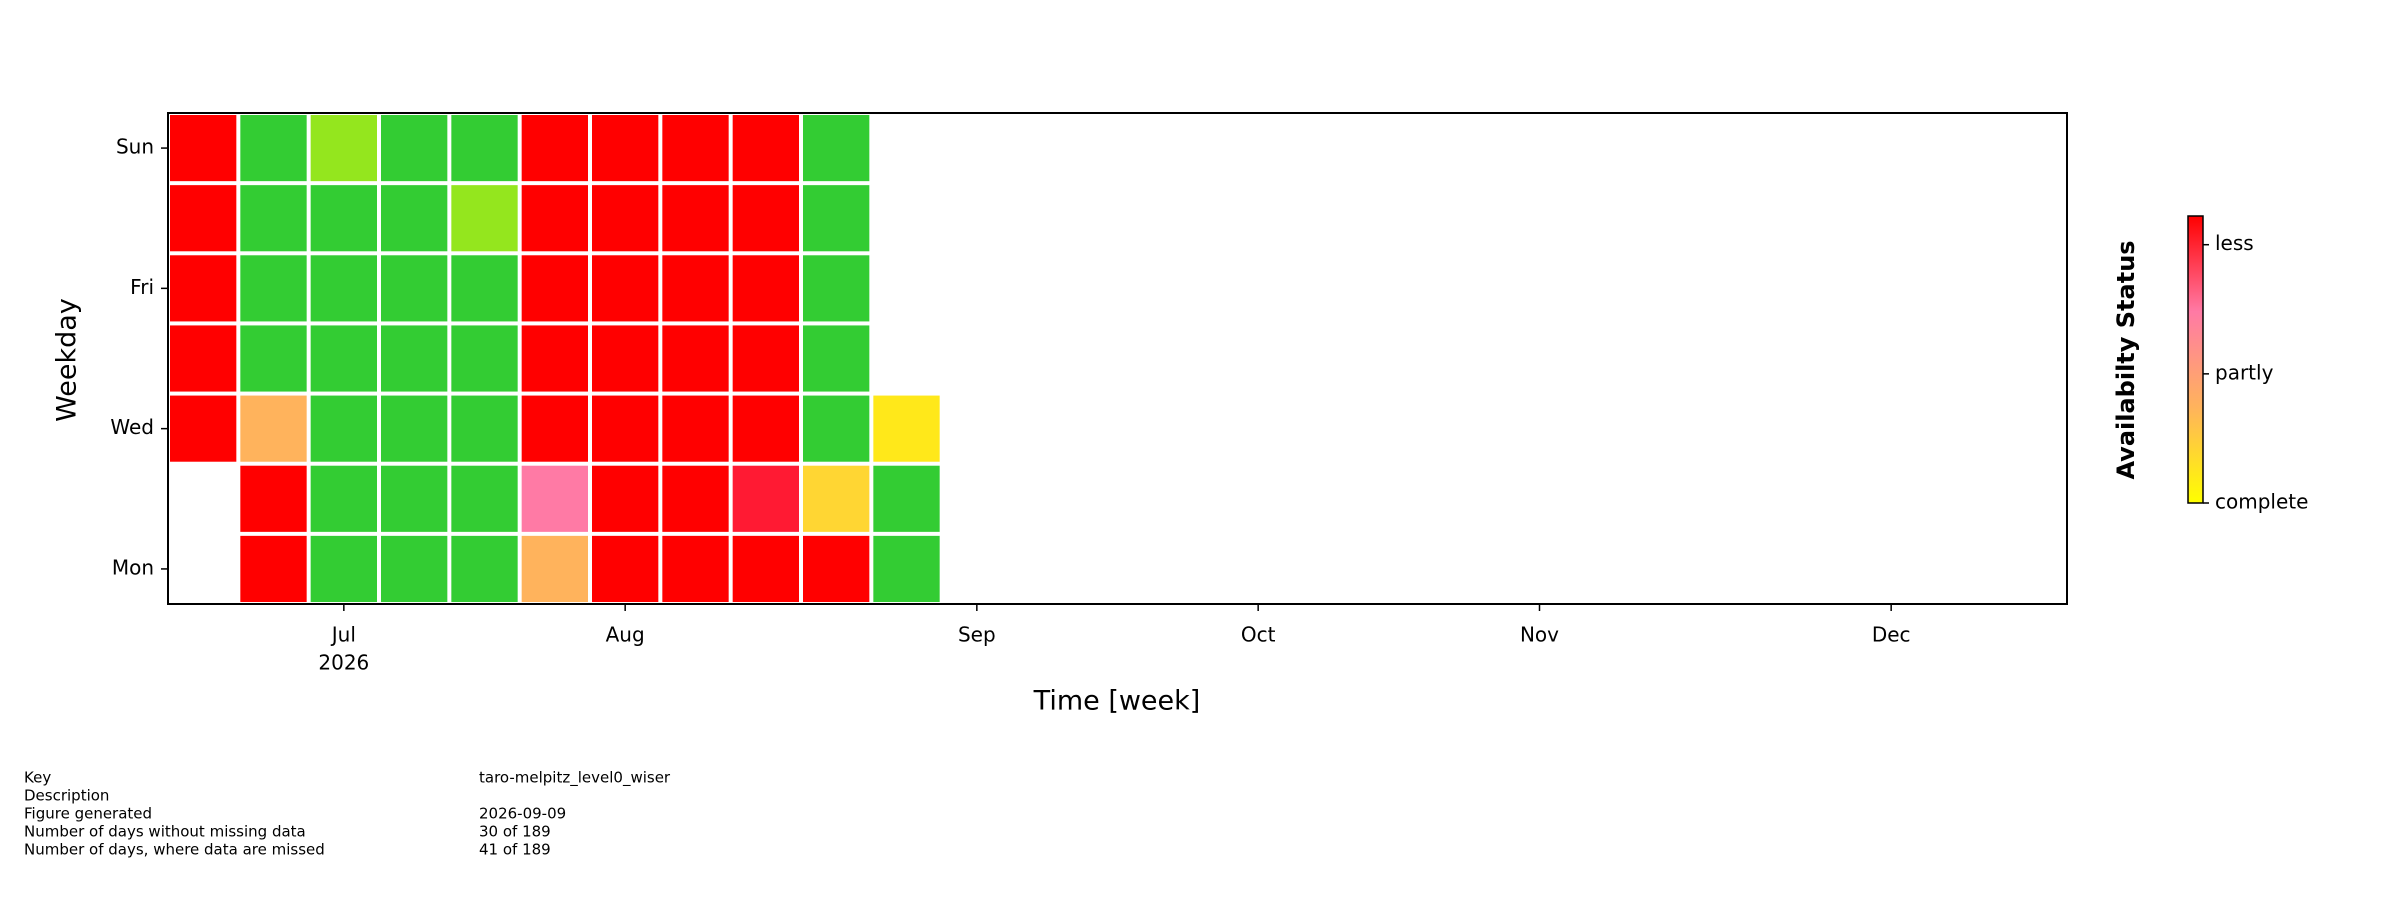 Image resolution: width=2400 pixels, height=900 pixels. What do you see at coordinates (2261, 502) in the screenshot?
I see `colorbar-tick-label: complete` at bounding box center [2261, 502].